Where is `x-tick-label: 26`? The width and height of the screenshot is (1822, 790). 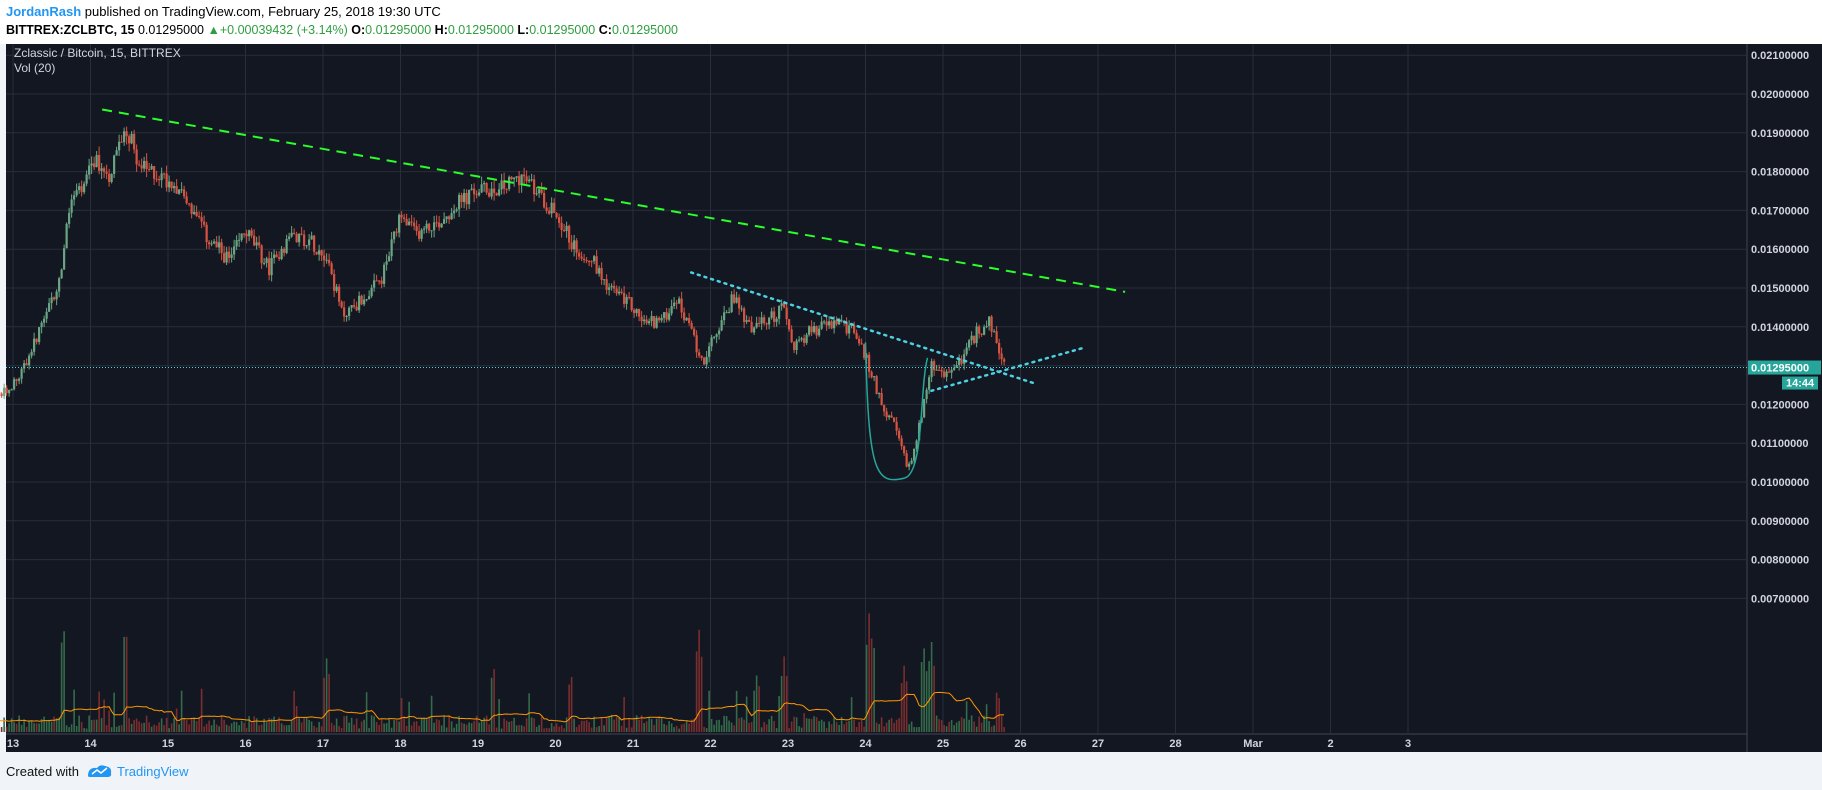 x-tick-label: 26 is located at coordinates (1020, 744).